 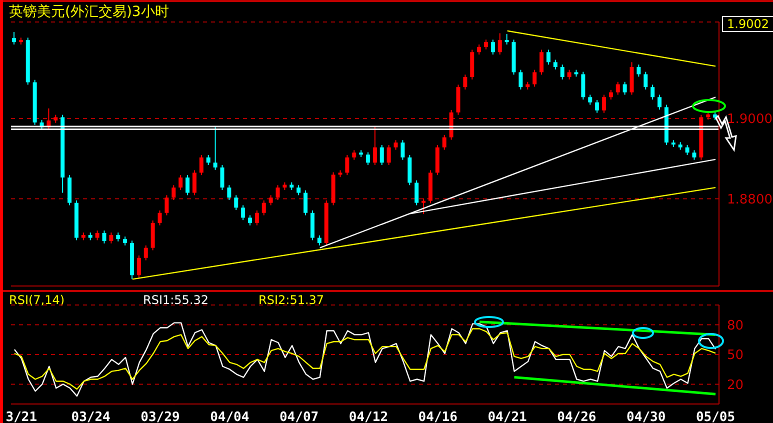 What do you see at coordinates (508, 416) in the screenshot?
I see `x-tick-label: 04/21` at bounding box center [508, 416].